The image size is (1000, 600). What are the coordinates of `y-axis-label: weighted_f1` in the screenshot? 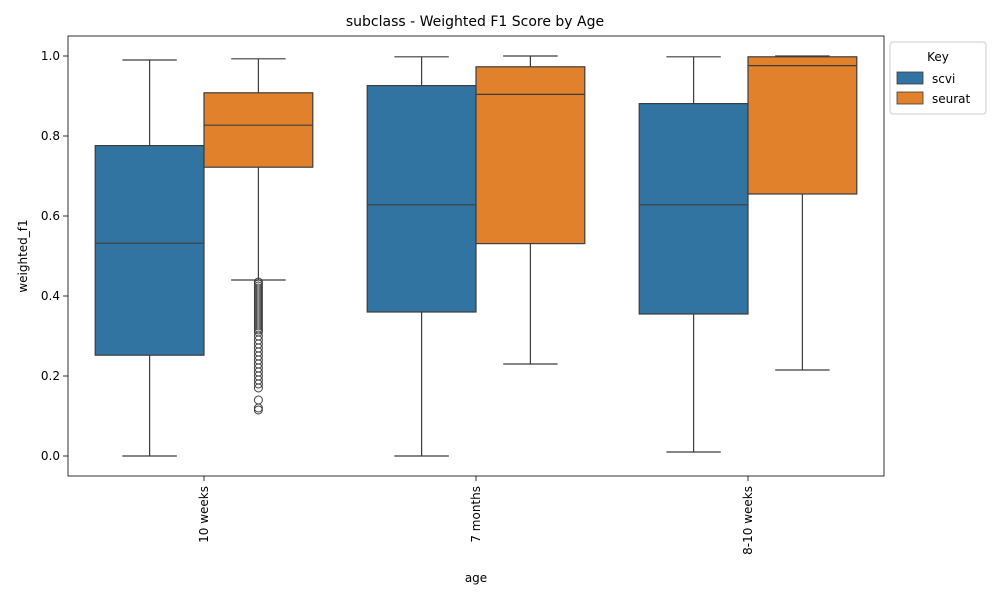 It's located at (23, 255).